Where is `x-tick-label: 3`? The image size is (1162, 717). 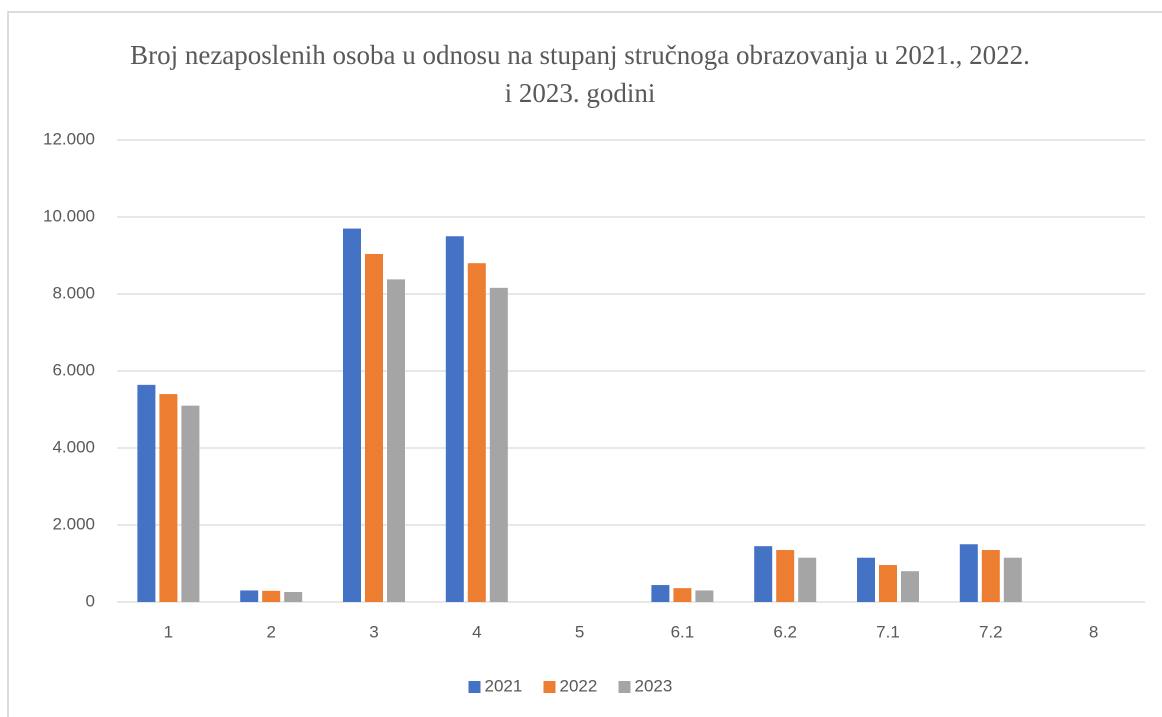 x-tick-label: 3 is located at coordinates (373, 631).